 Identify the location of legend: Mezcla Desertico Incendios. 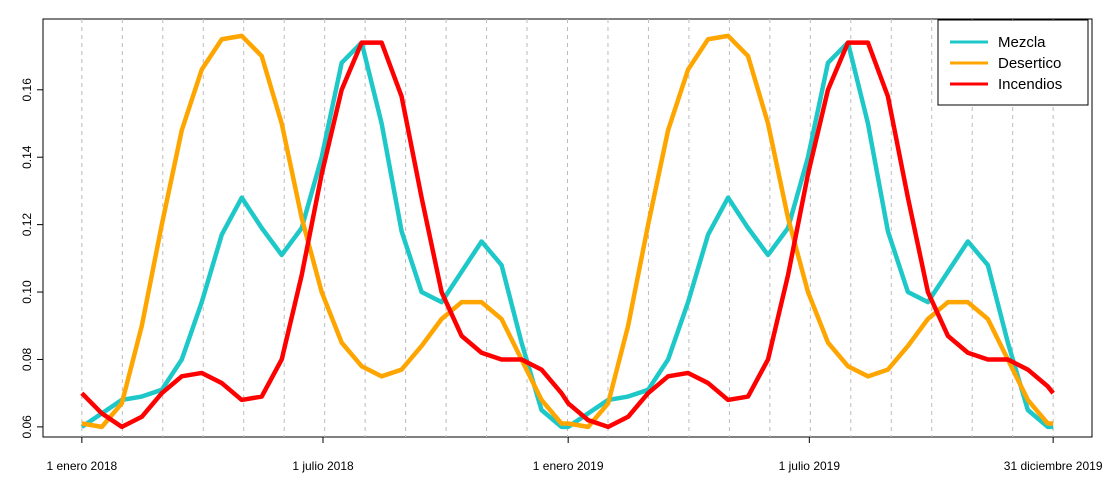
(1013, 62).